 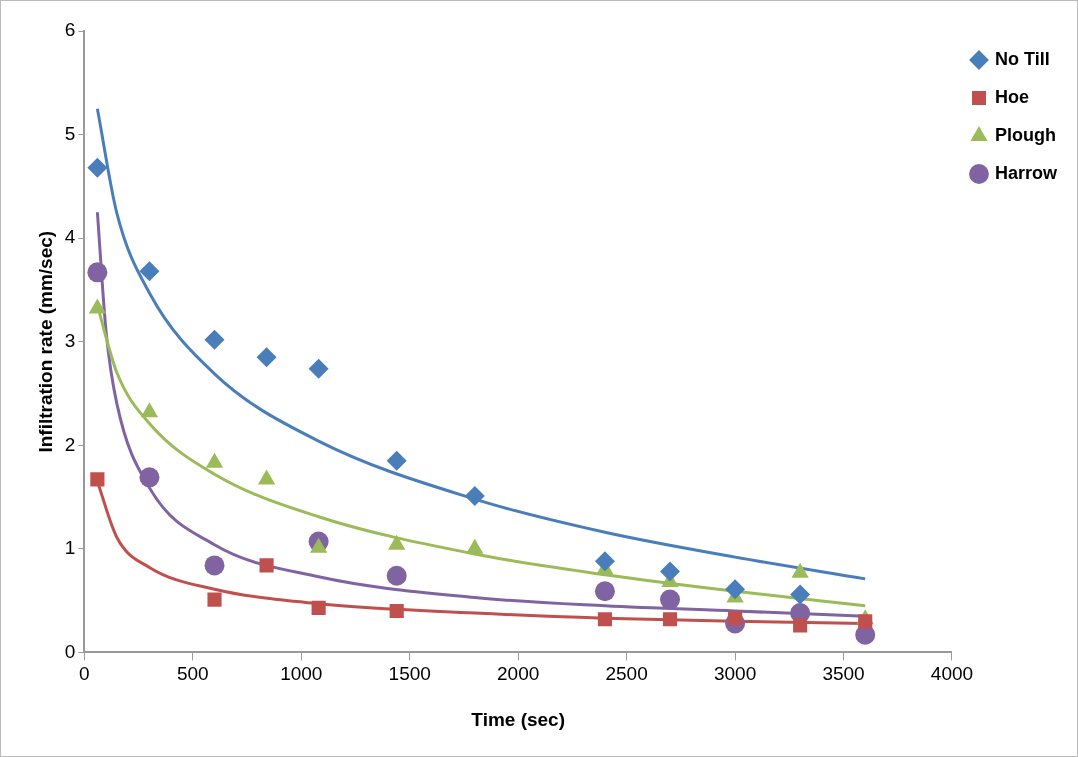 I want to click on y-tick-label: 6, so click(x=70, y=30).